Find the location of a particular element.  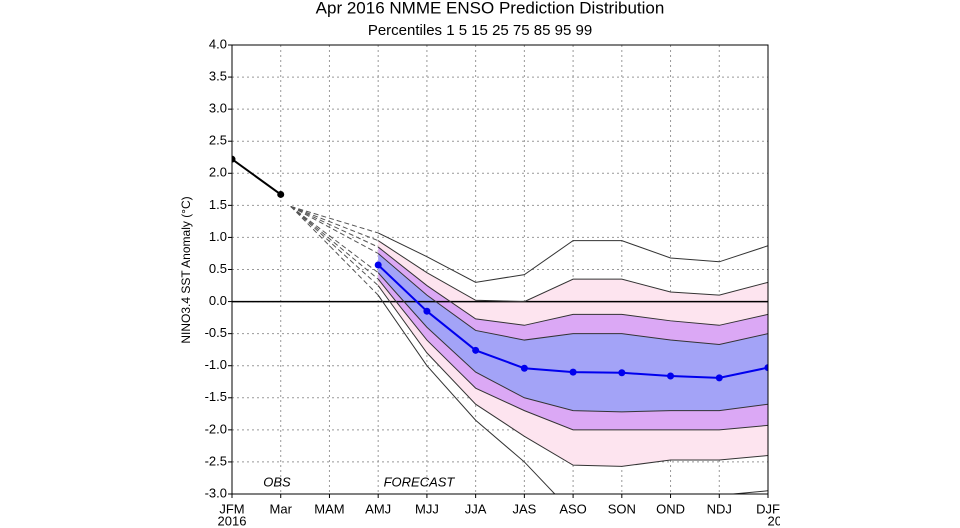

y-tick-label: 4.0 is located at coordinates (218, 43).